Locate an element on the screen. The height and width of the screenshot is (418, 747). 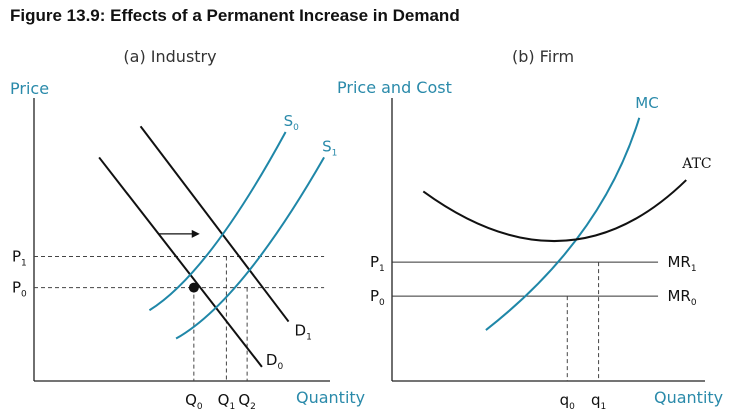
series-label-S1: S1 is located at coordinates (329, 147).